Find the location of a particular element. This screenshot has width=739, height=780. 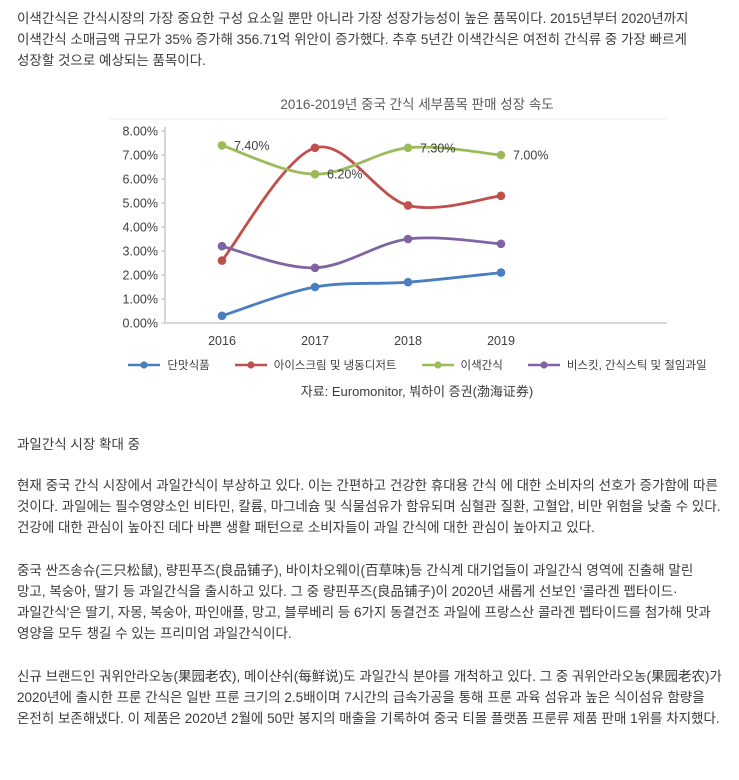

chart-title: 2016-2019년 중국 간식 세부품목 판매 성장 속도 is located at coordinates (417, 104).